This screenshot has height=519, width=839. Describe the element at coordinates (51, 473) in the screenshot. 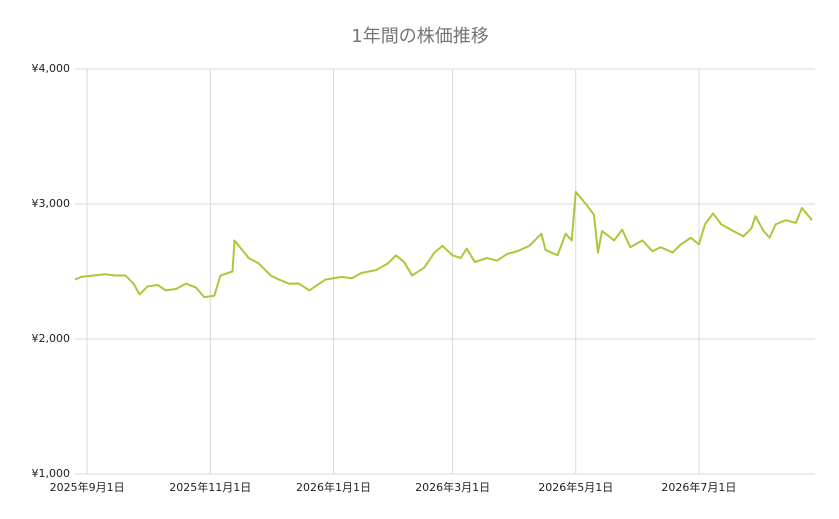

I see `y-tick-label: ¥1,000` at that location.